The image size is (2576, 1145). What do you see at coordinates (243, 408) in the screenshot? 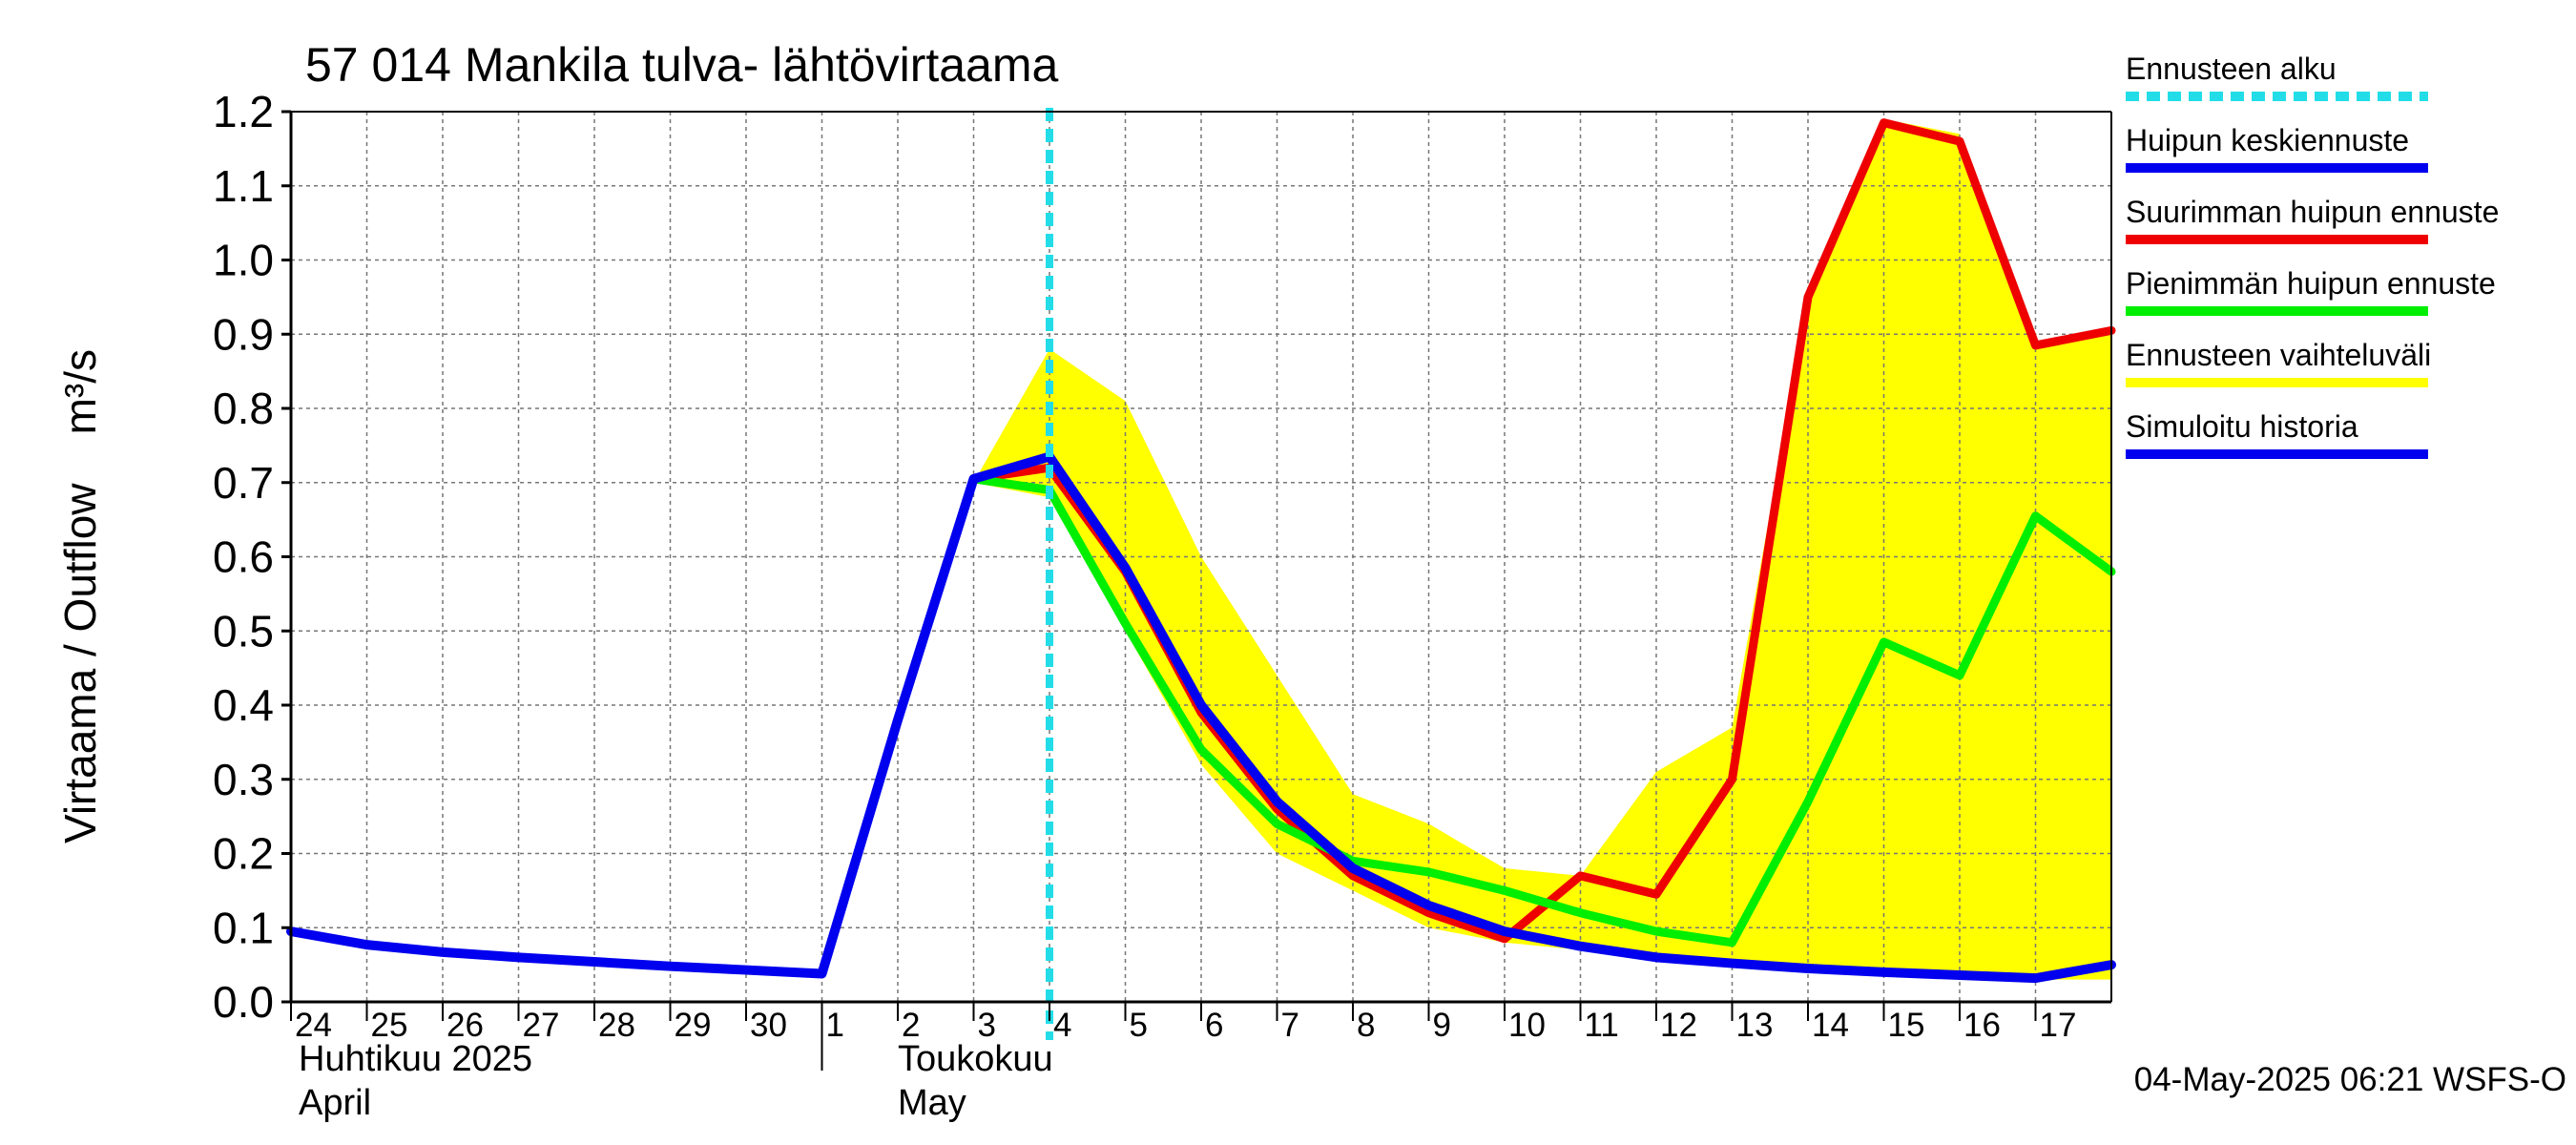
I see `y-tick-label: 0.8` at bounding box center [243, 408].